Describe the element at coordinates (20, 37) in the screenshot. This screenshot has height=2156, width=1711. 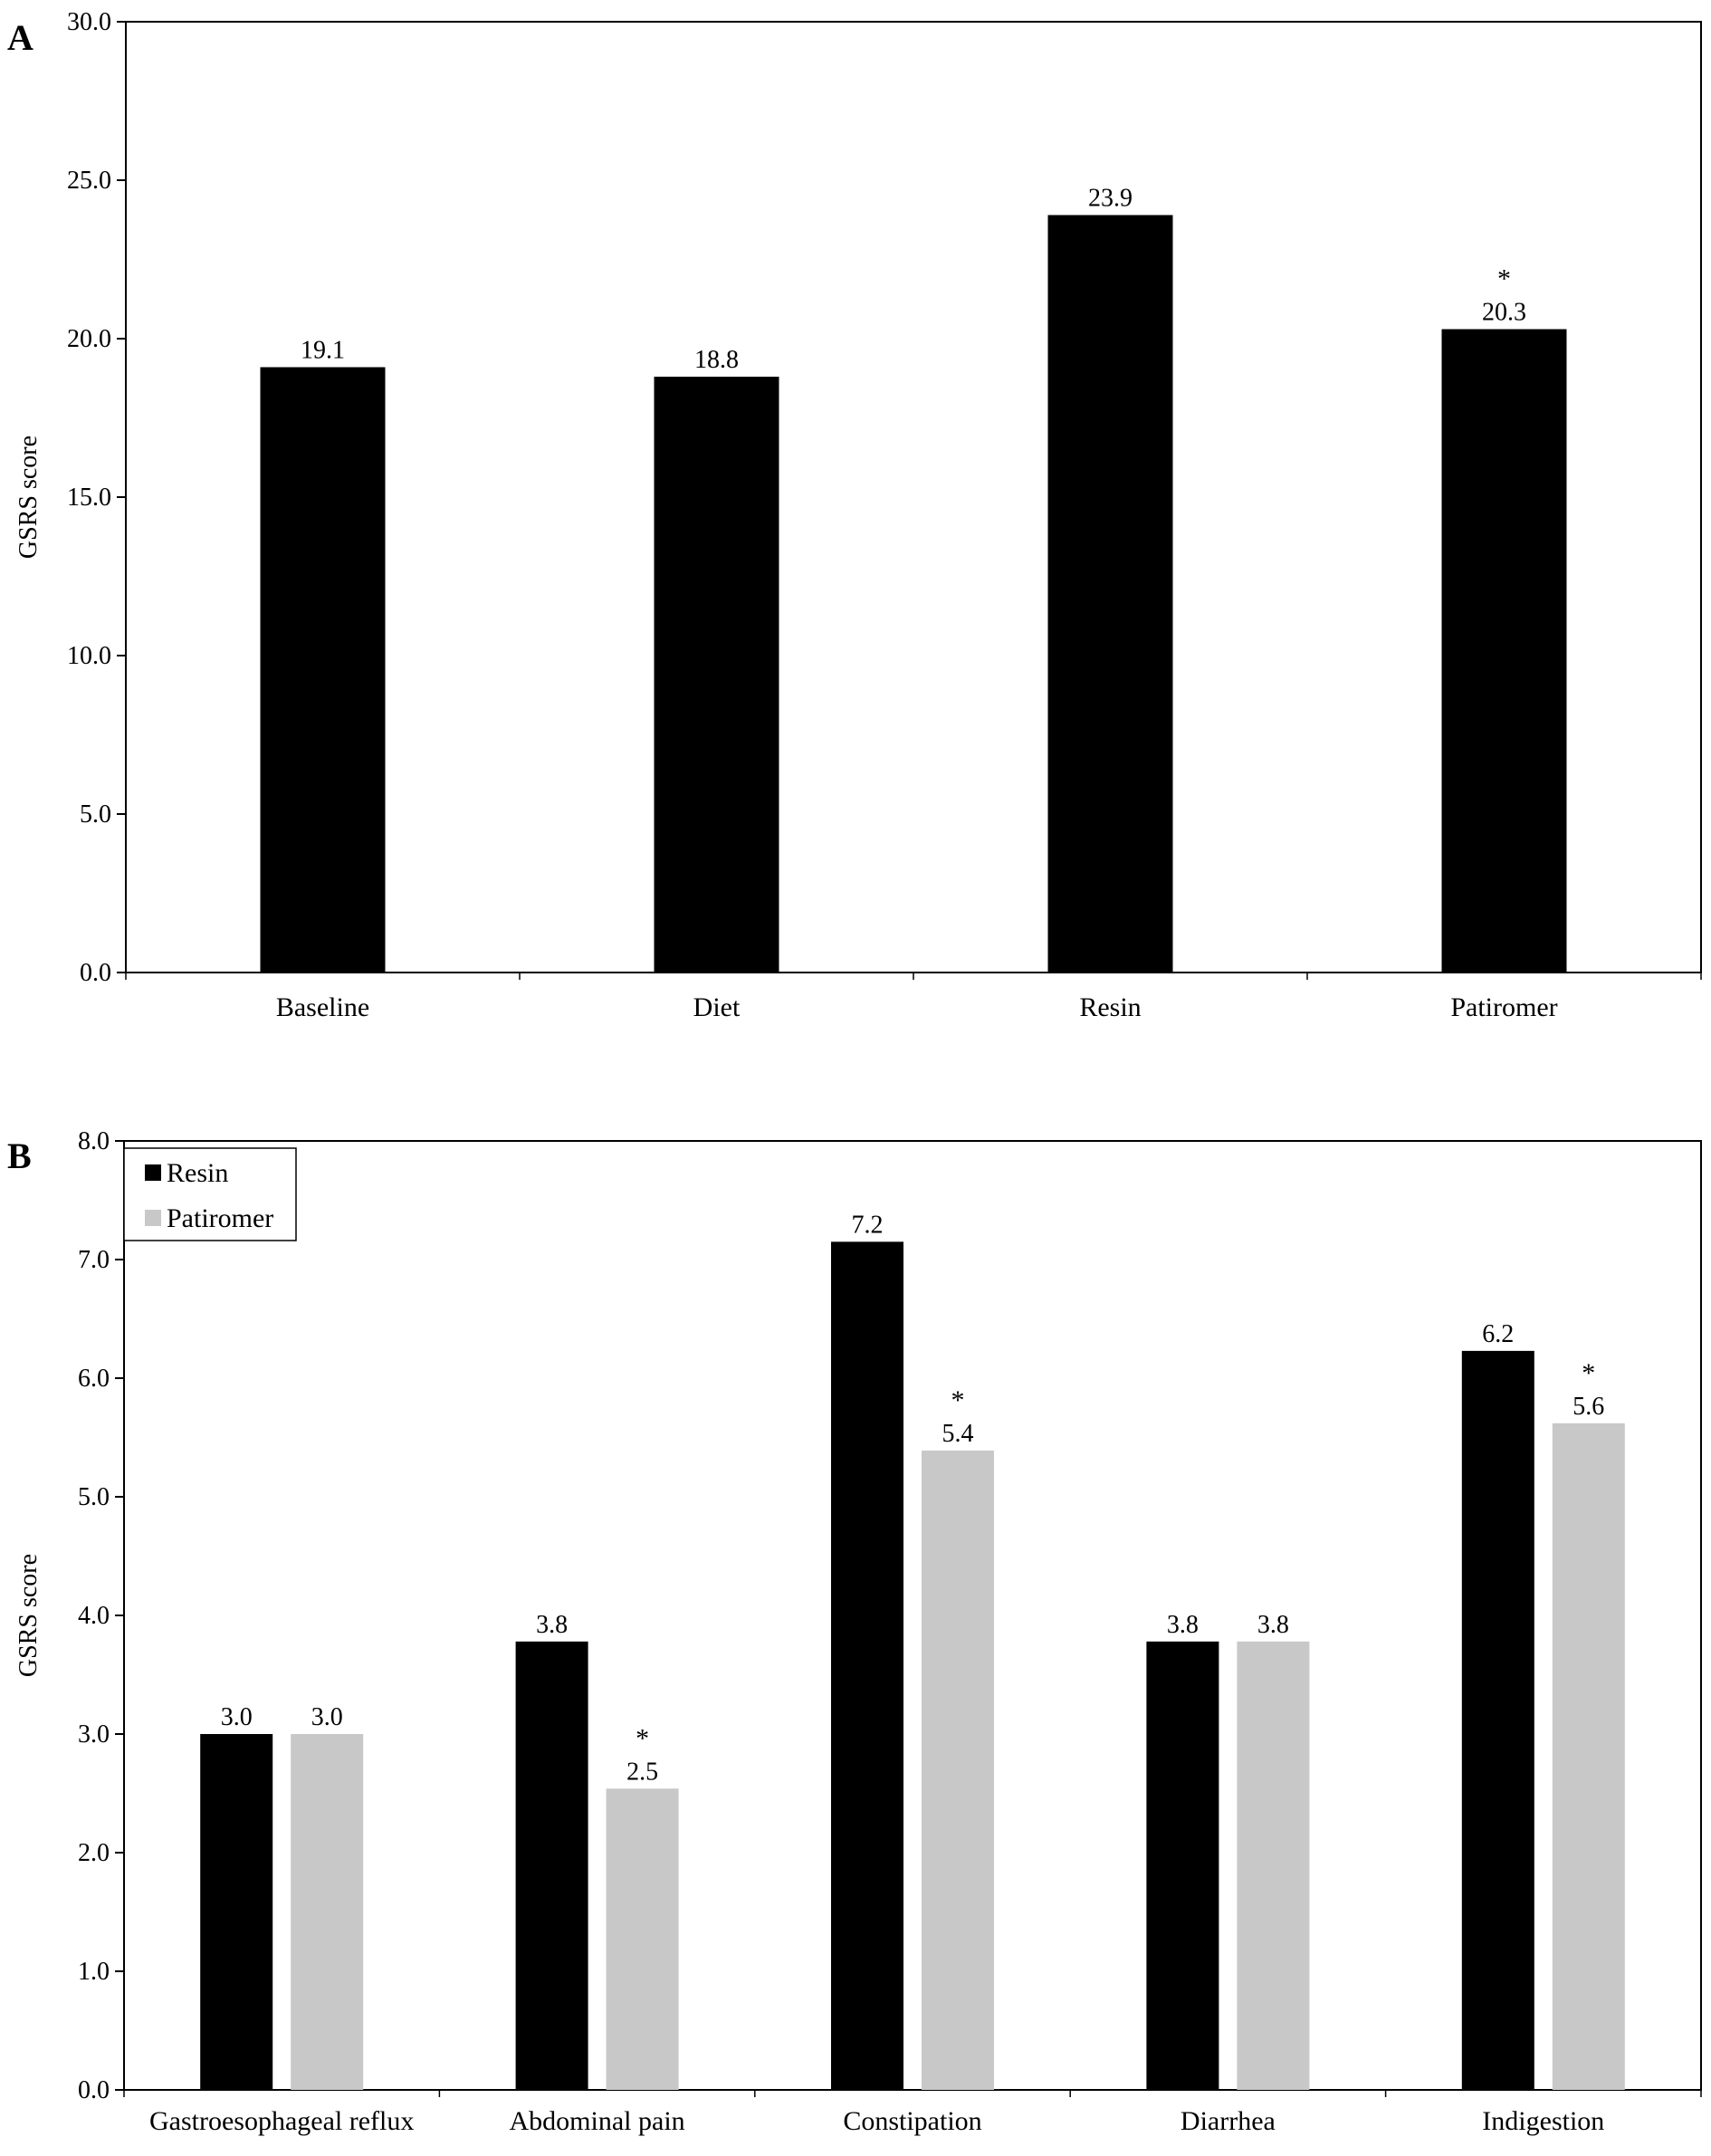
I see `panel-a-label: A` at that location.